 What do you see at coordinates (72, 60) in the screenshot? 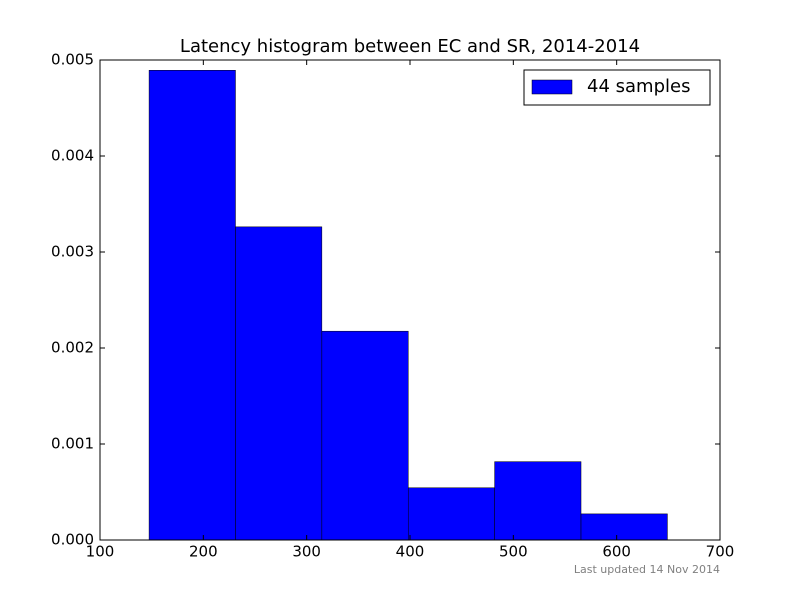
I see `y-tick-label: 0.005` at bounding box center [72, 60].